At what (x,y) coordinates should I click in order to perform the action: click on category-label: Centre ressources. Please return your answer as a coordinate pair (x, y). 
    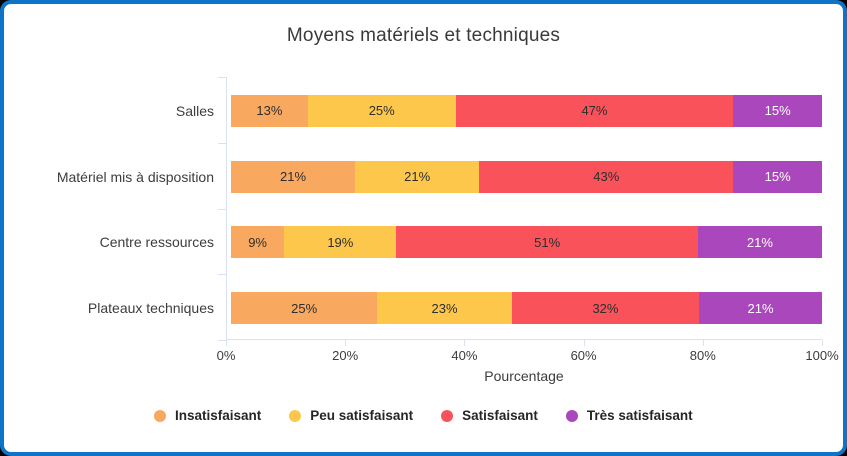
    Looking at the image, I should click on (156, 242).